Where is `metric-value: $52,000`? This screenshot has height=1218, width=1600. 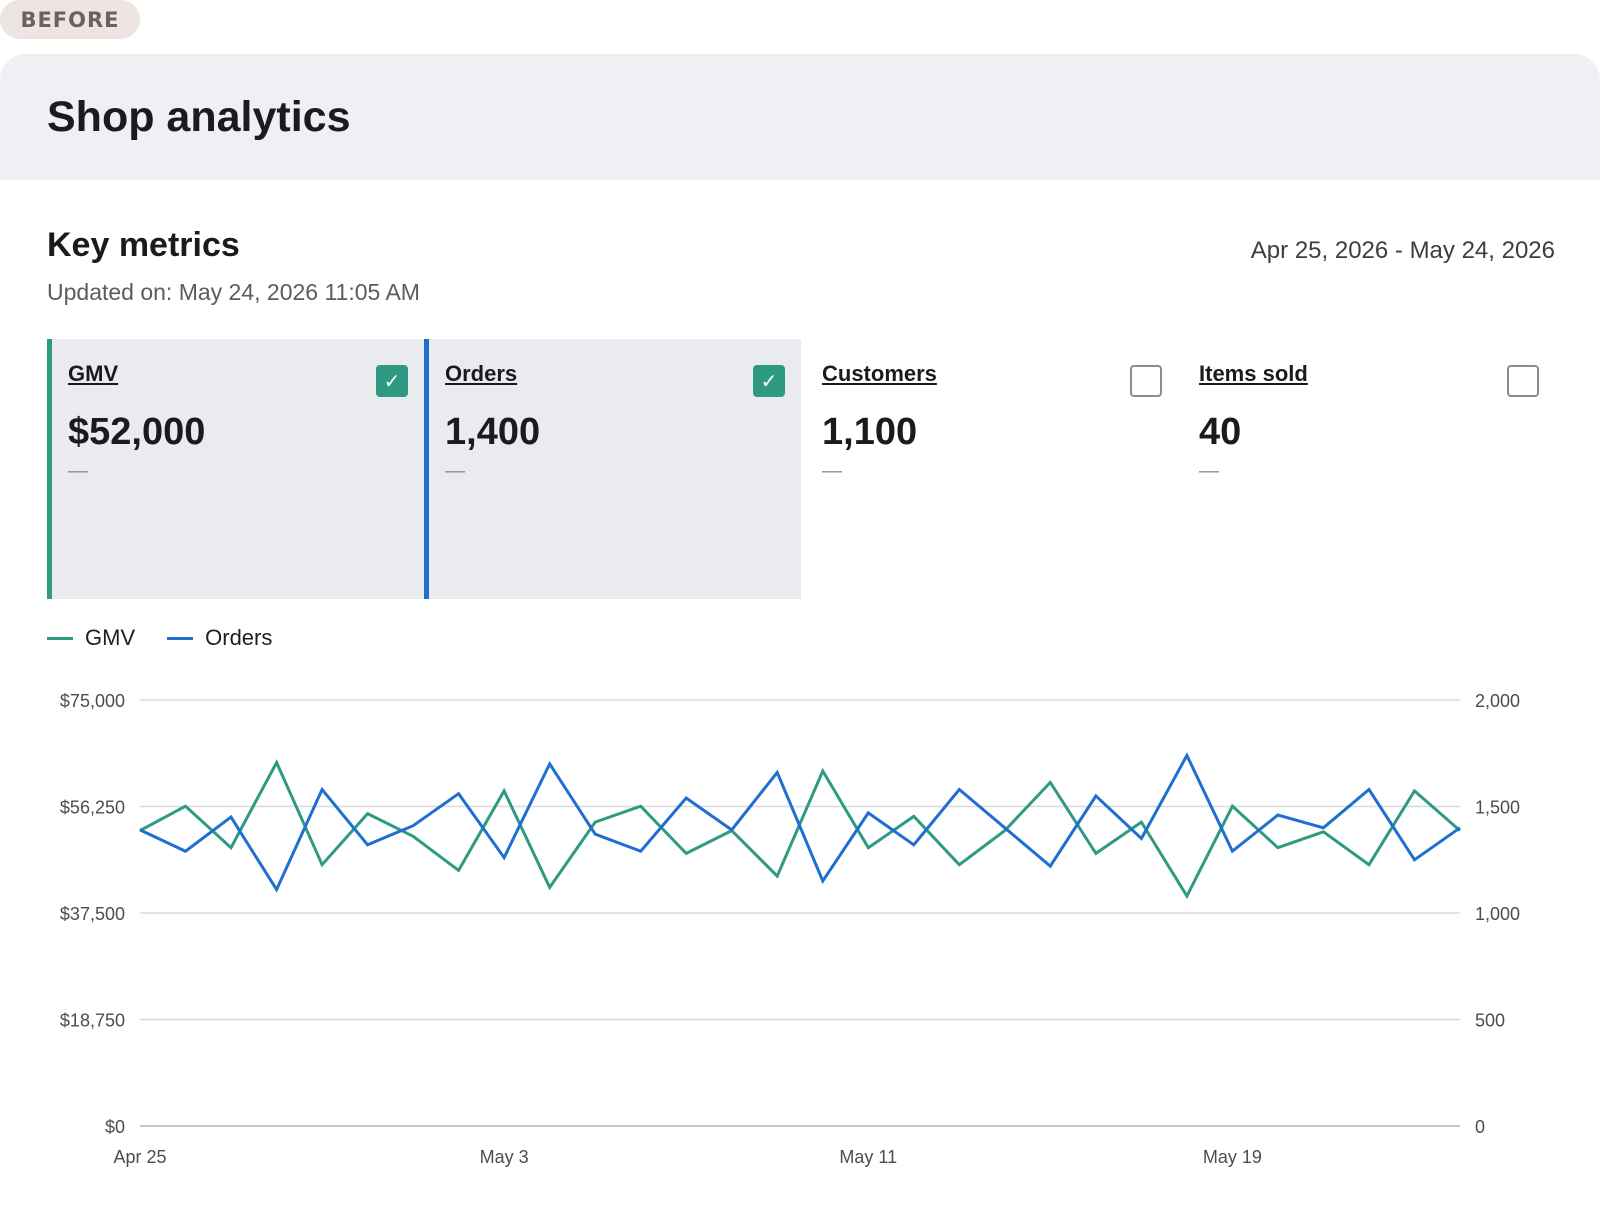
metric-value: $52,000 is located at coordinates (137, 432).